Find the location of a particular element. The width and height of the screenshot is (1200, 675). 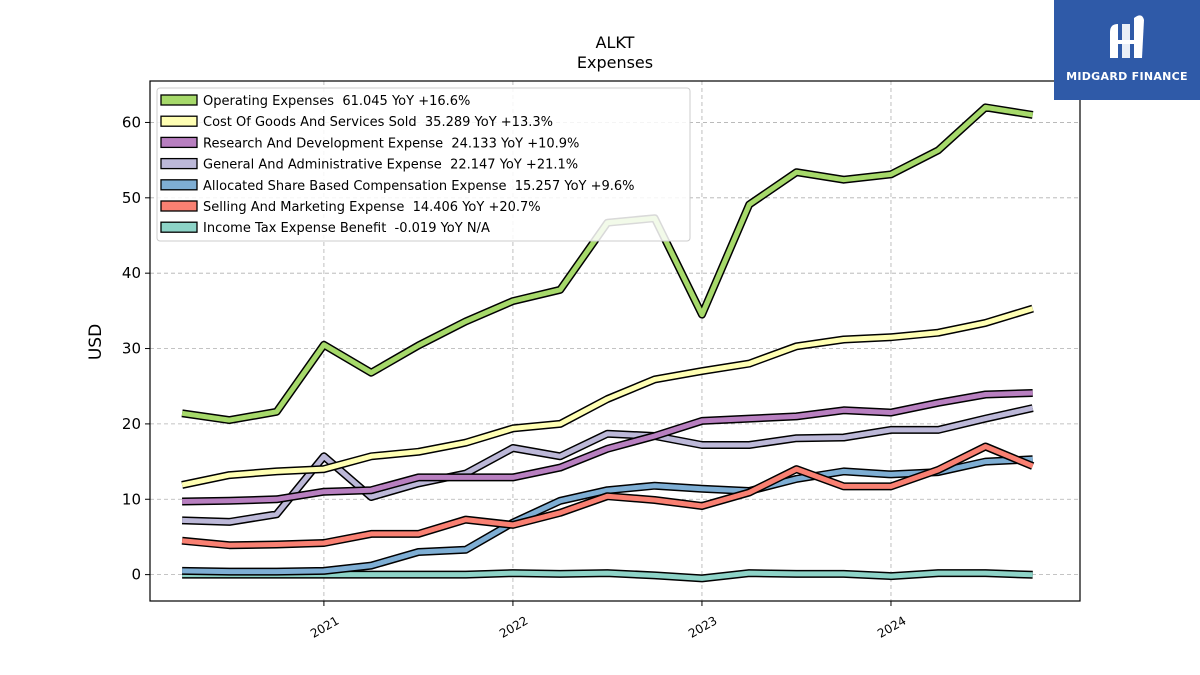

y-tick-label: 10 is located at coordinates (131, 499).